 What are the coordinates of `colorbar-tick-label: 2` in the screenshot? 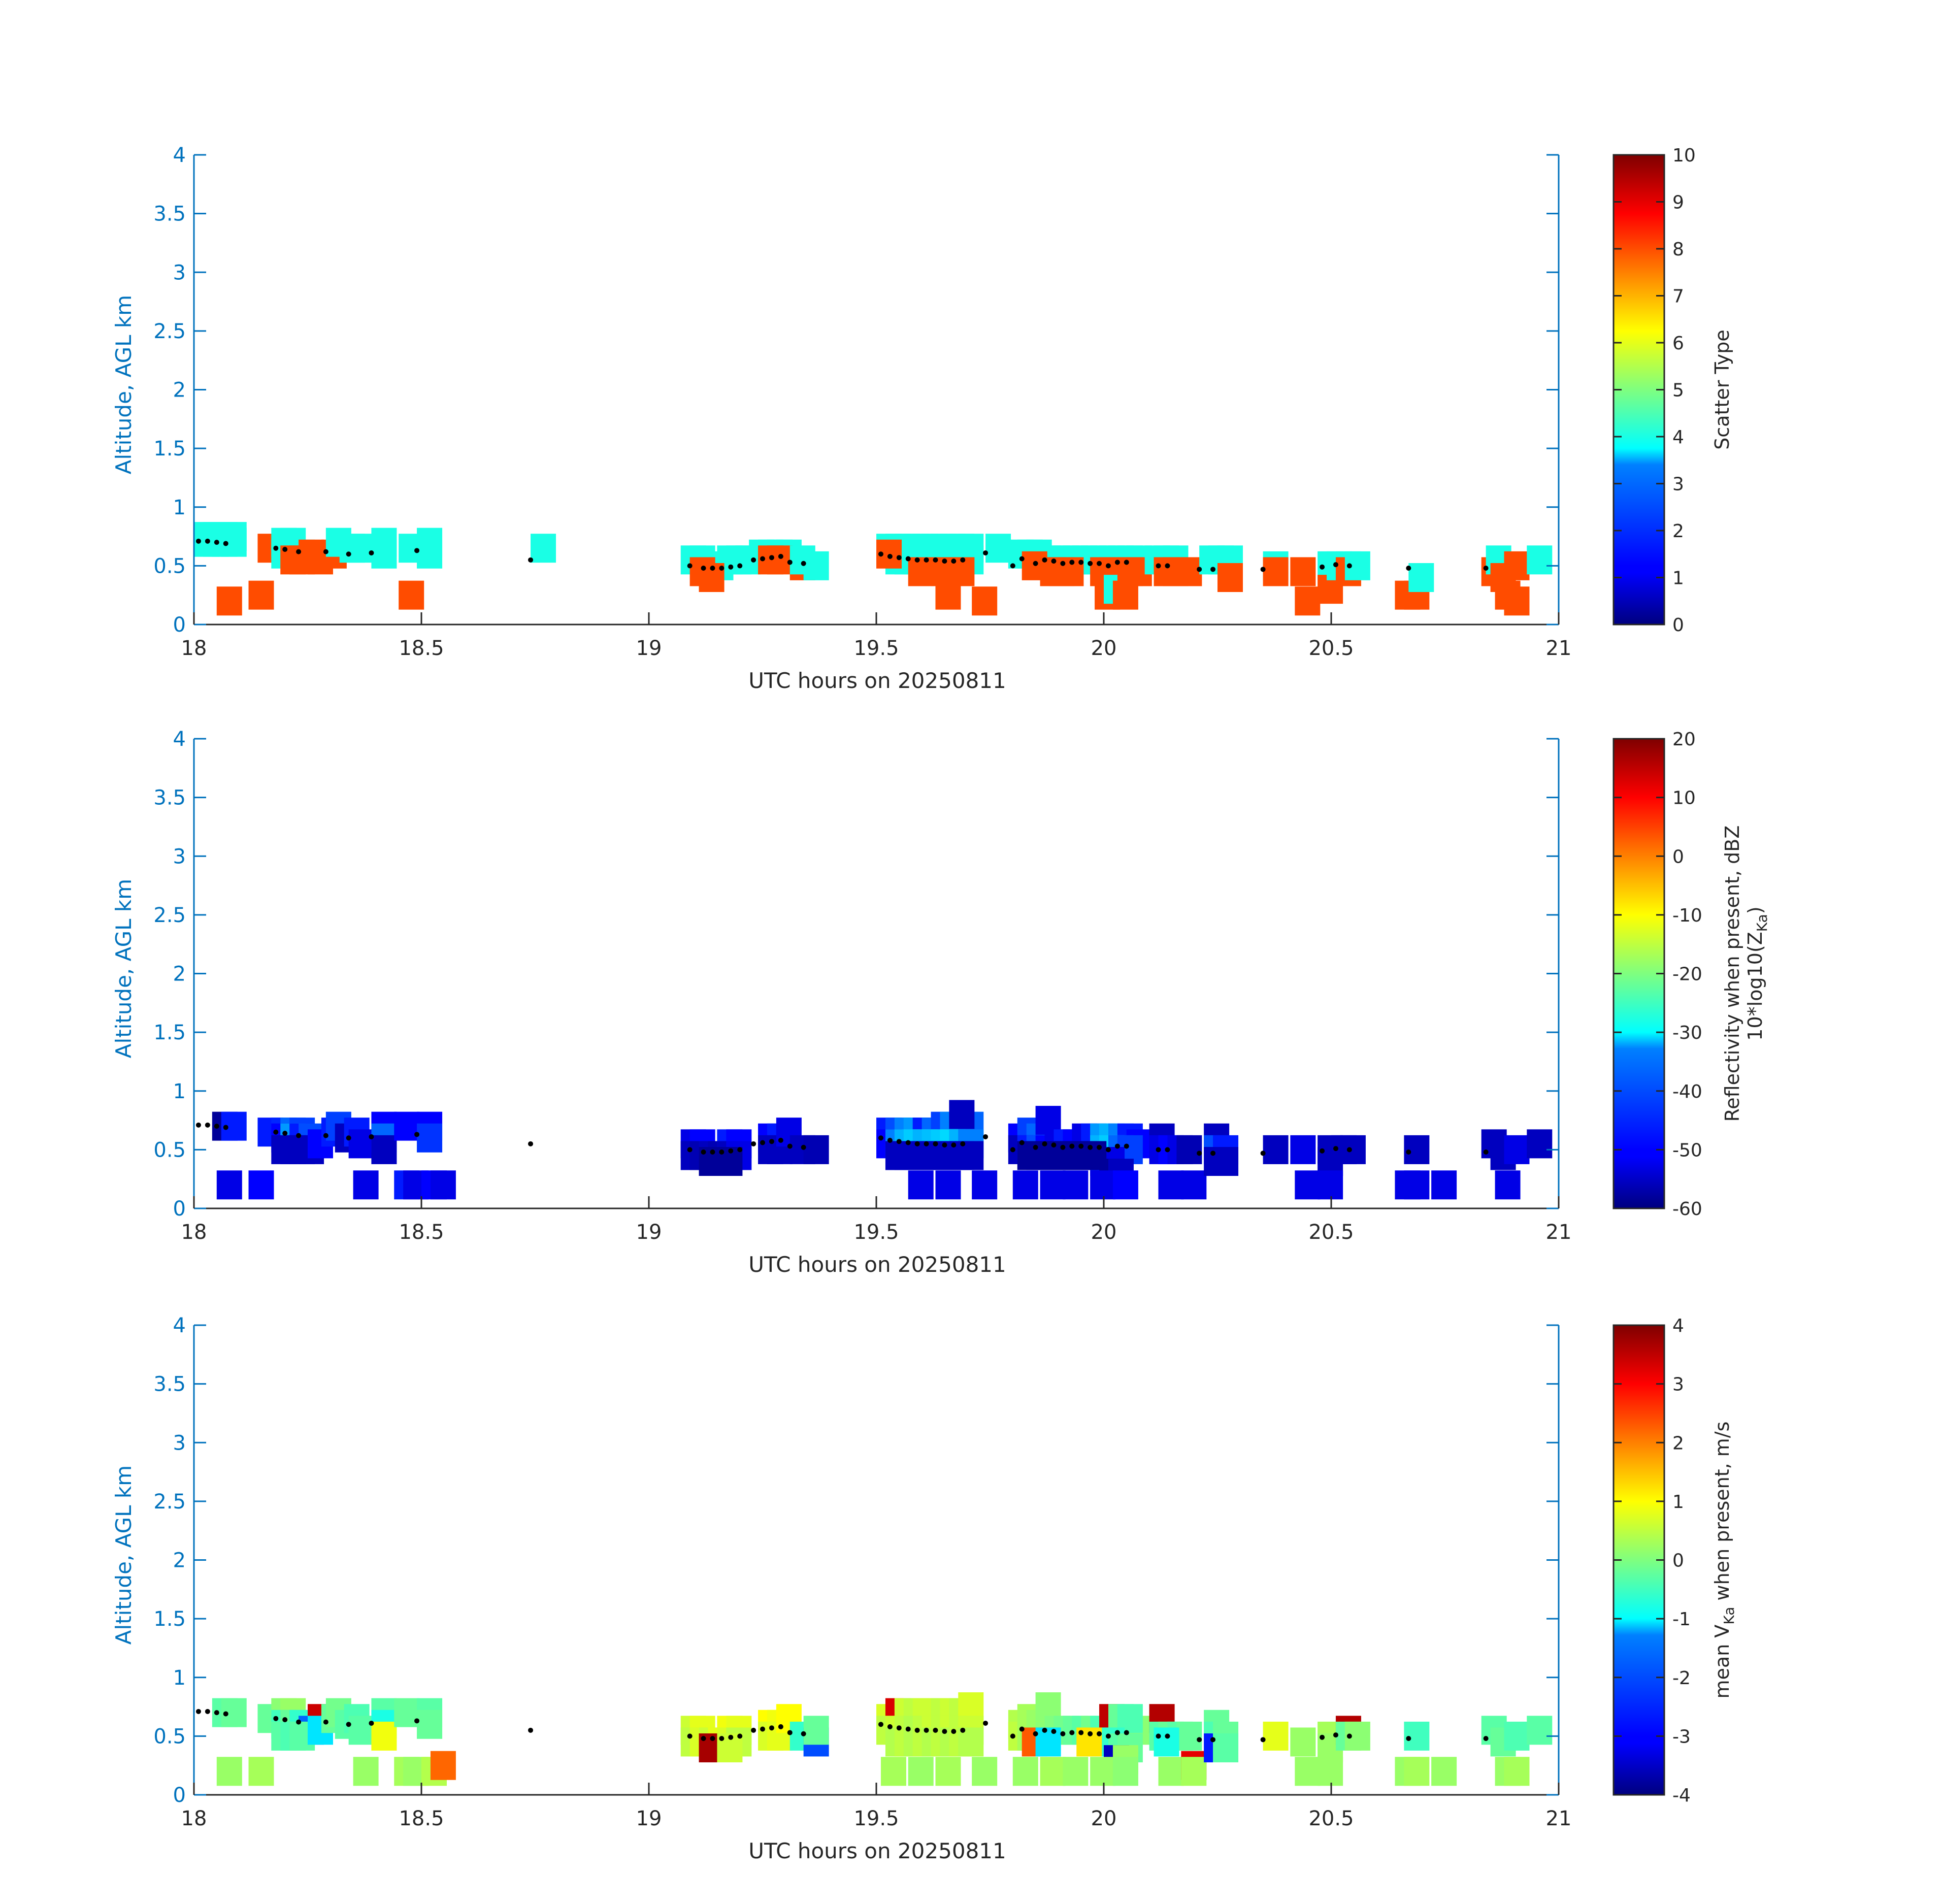 It's located at (1678, 1444).